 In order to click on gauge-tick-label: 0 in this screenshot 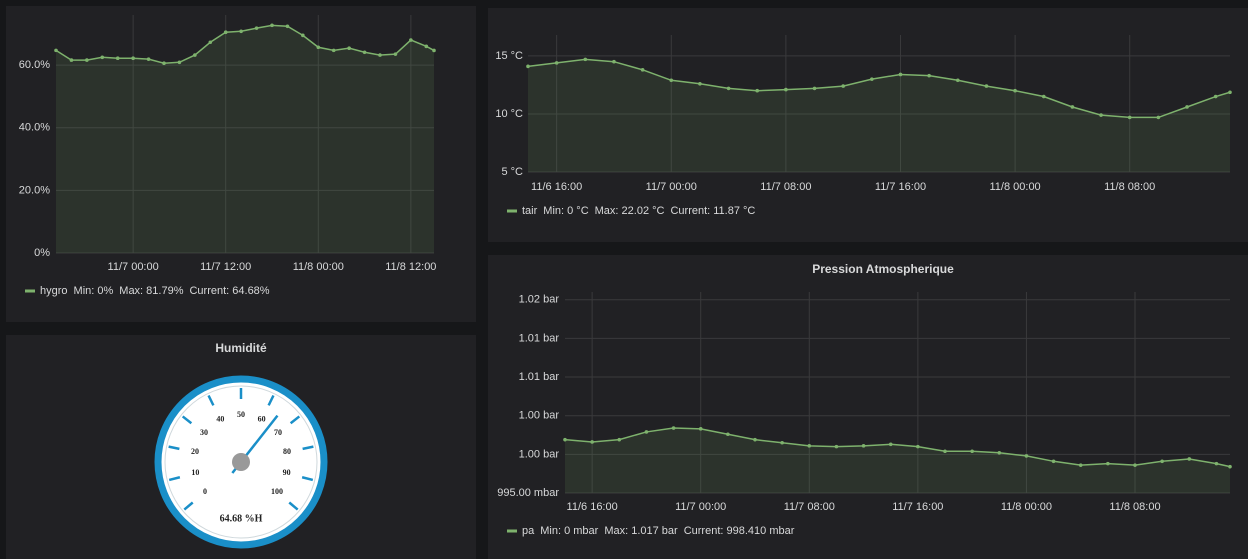, I will do `click(205, 491)`.